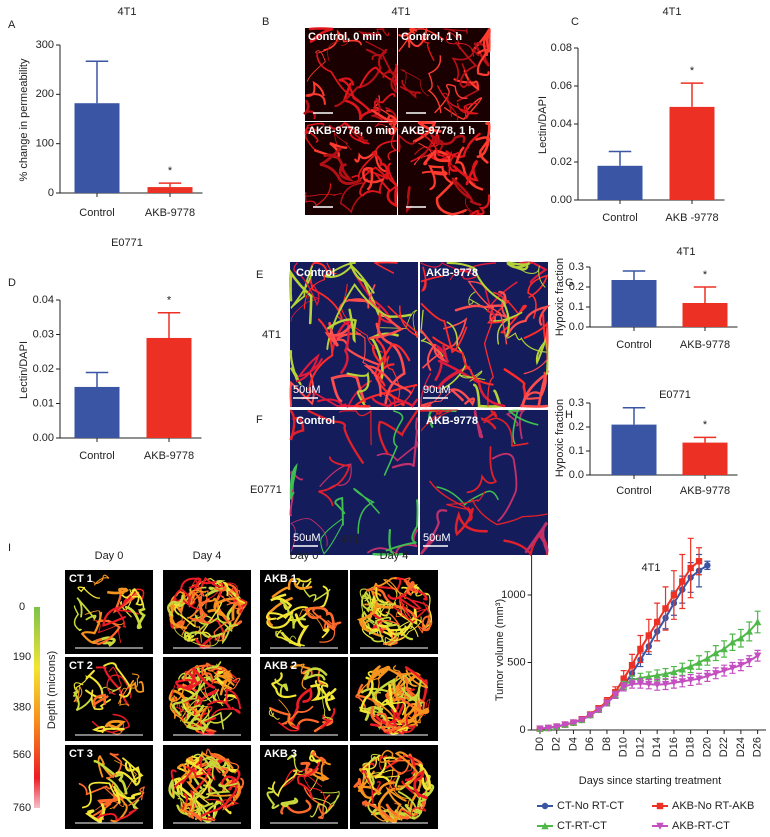 Image resolution: width=770 pixels, height=837 pixels. Describe the element at coordinates (280, 579) in the screenshot. I see `image-label: AKB 1` at that location.